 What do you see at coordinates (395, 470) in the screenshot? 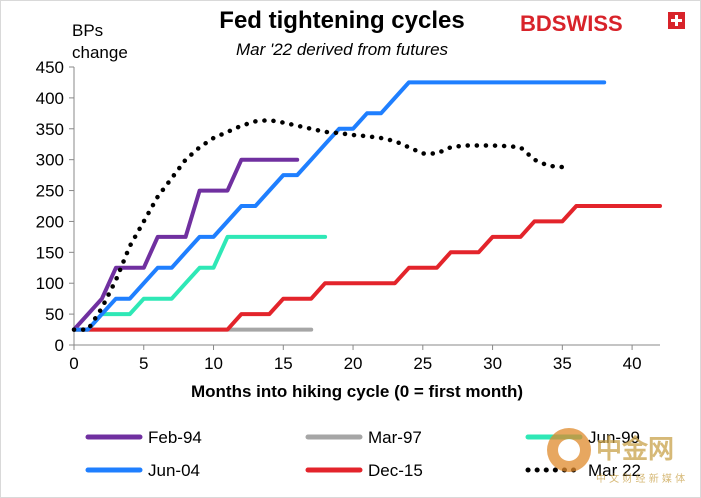
I see `legend-label: Dec-15` at bounding box center [395, 470].